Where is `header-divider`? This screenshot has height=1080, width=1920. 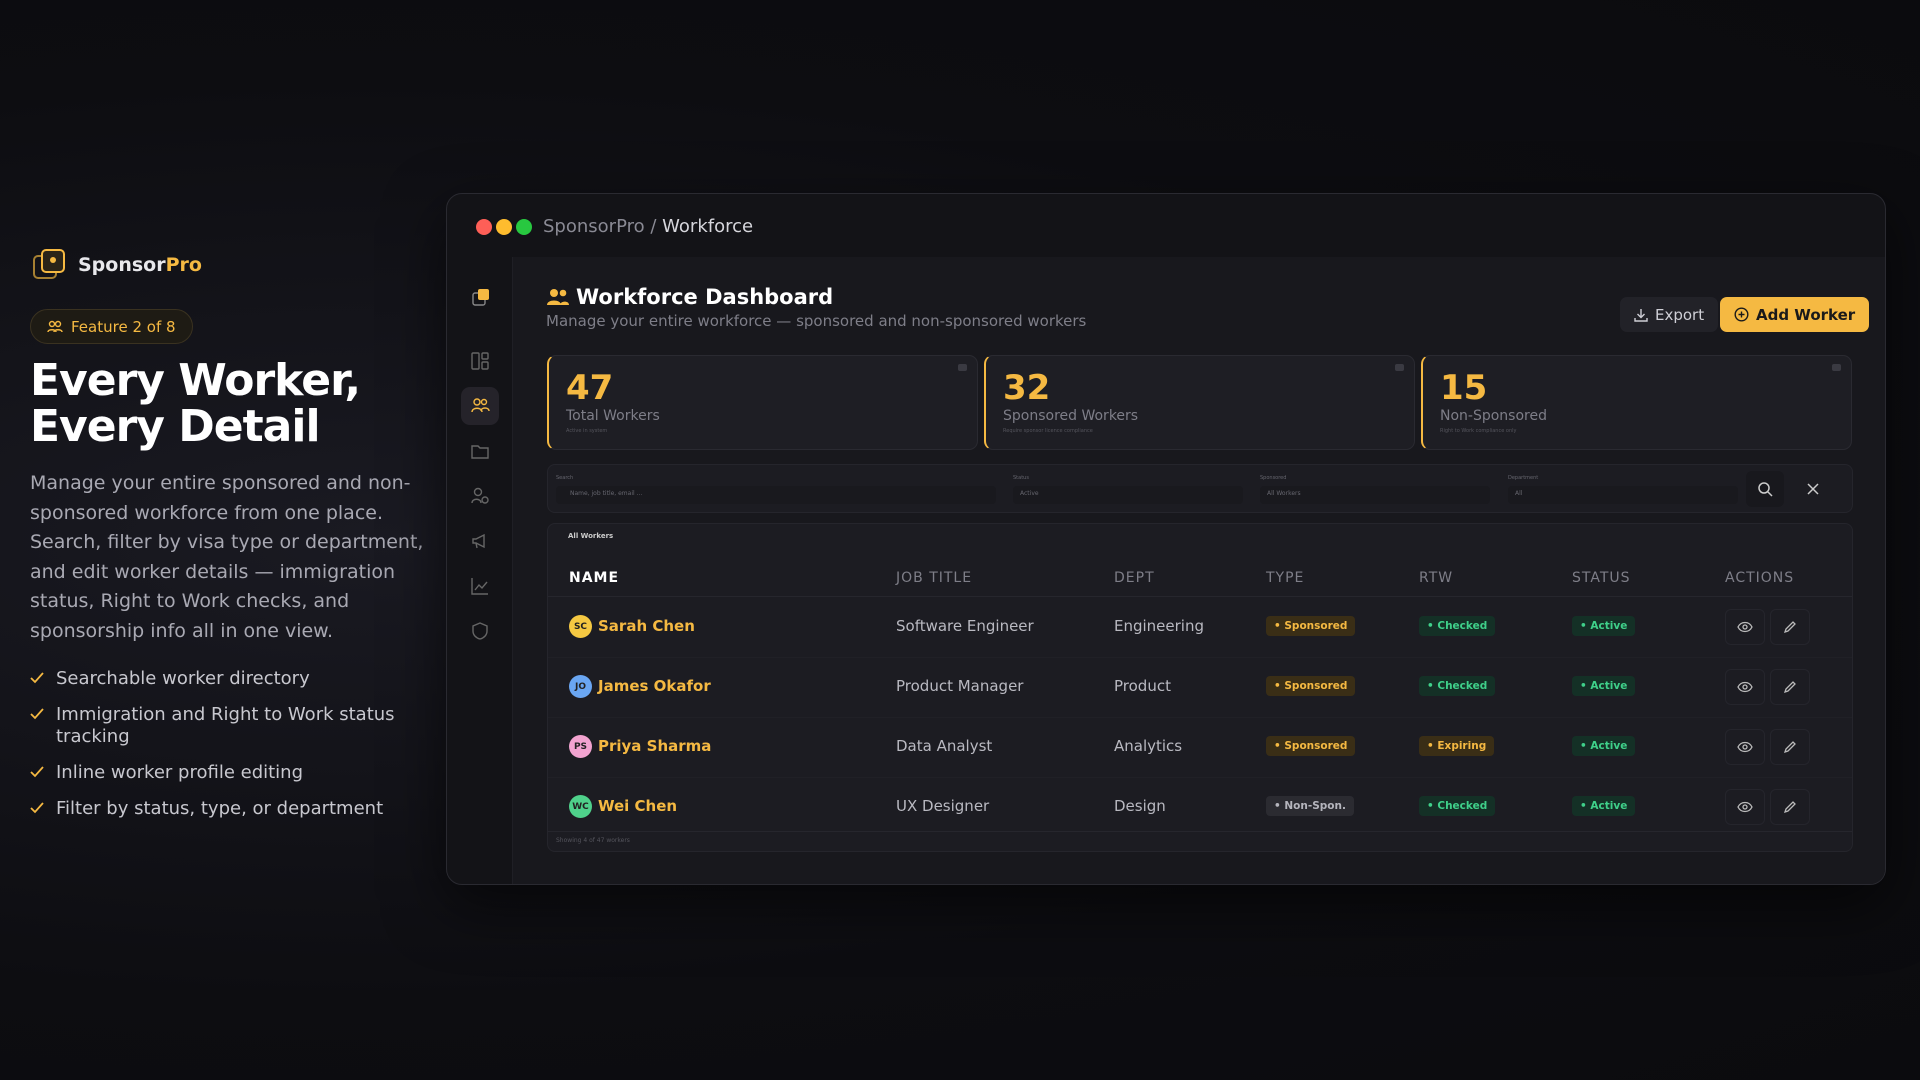 header-divider is located at coordinates (1200, 596).